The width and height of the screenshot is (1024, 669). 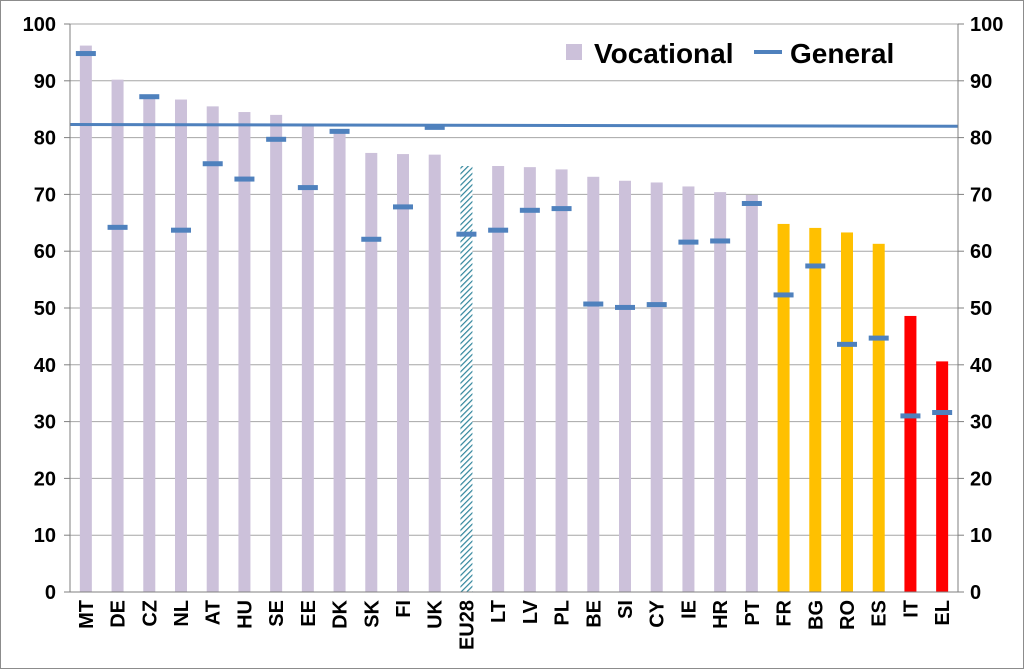 I want to click on x-tick-label: MT, so click(x=87, y=614).